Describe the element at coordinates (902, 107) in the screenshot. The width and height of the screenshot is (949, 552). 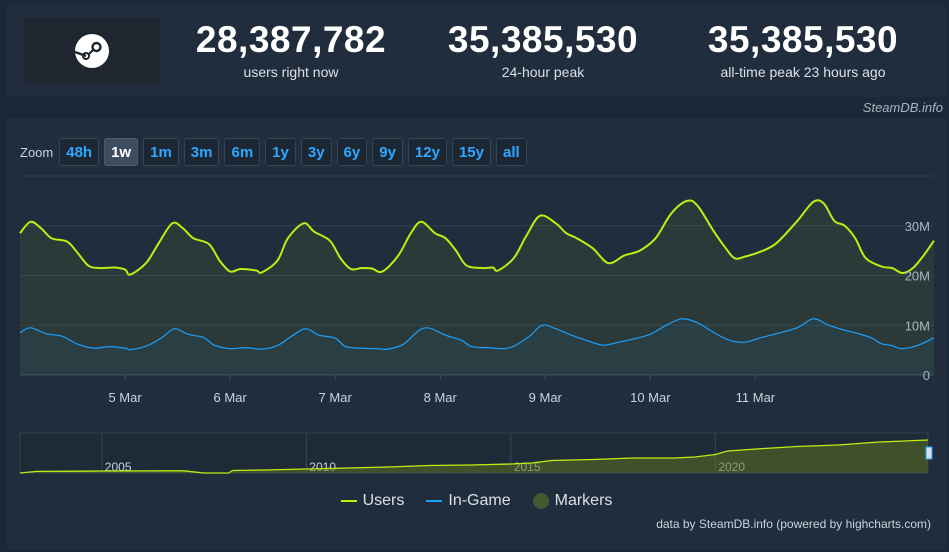
I see `steamdb-credit-link: SteamDB.info` at that location.